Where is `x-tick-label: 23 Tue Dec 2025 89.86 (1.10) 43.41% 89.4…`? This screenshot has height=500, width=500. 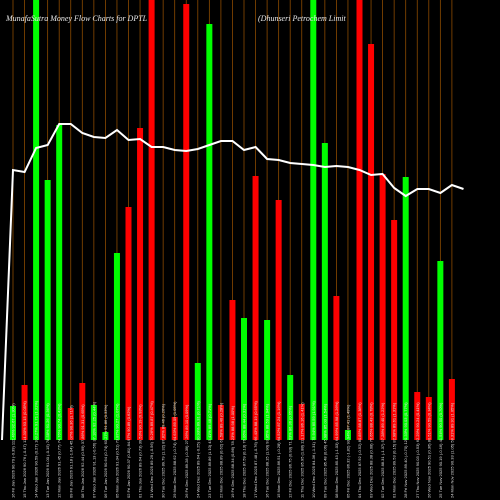
x-tick-label: 23 Tue Dec 2025 89.86 (1.10) 43.41% 89.4… is located at coordinates (209, 450).